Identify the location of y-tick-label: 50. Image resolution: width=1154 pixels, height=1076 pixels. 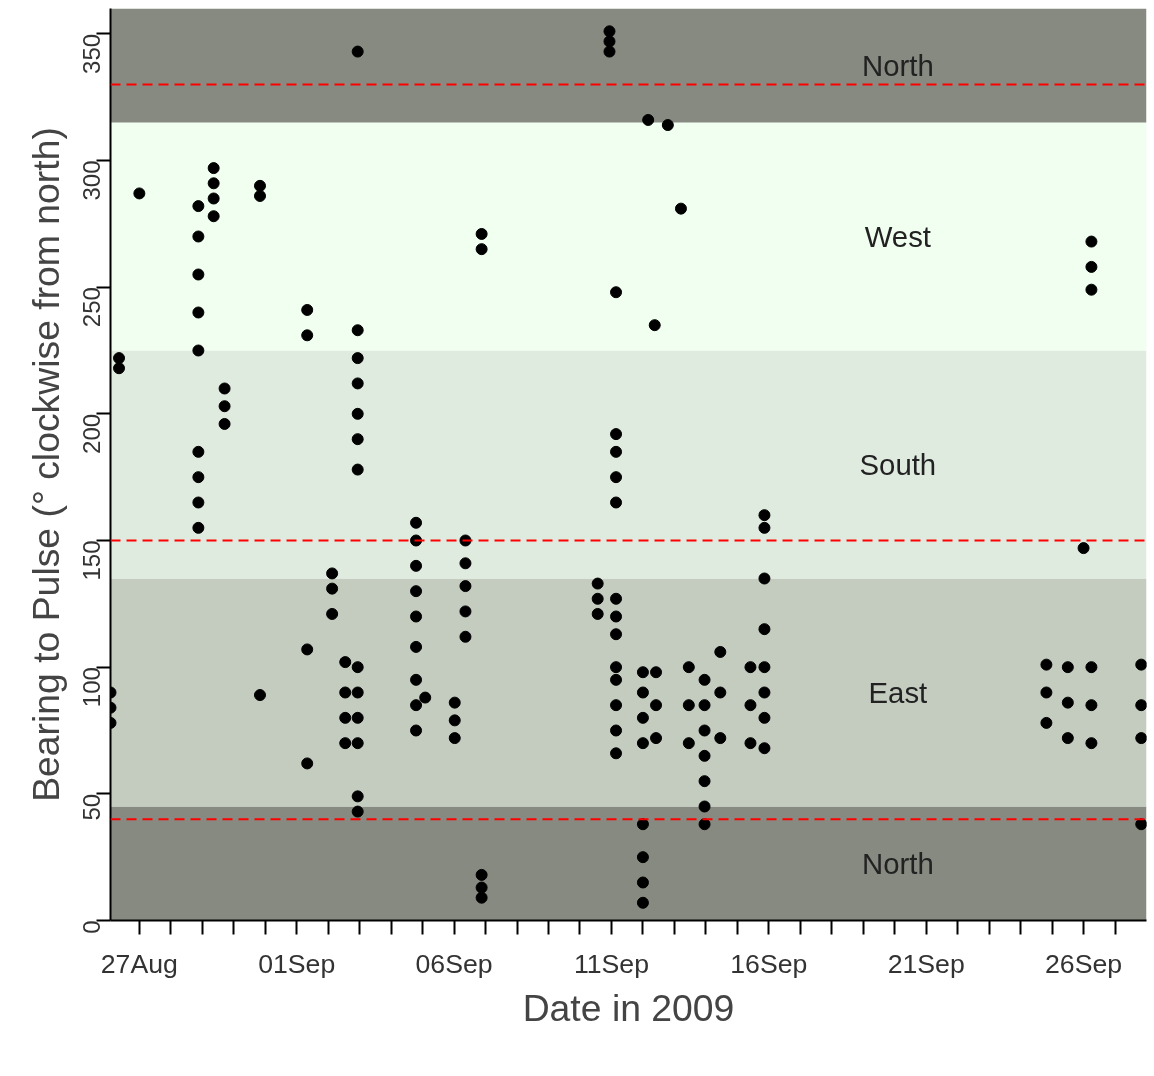
(91, 807).